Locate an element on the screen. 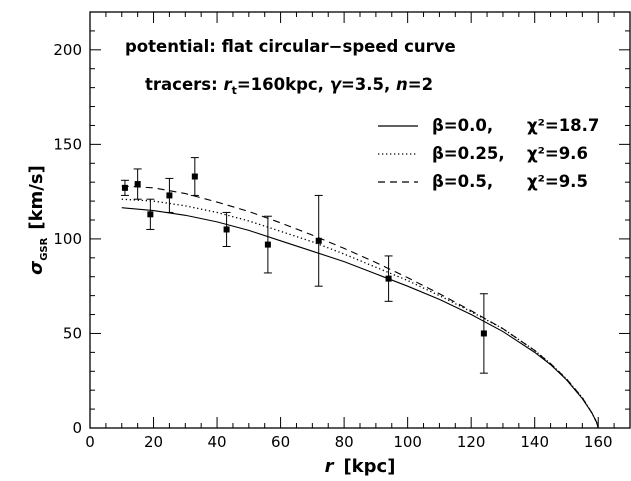  x-axis-label: r [kpc] is located at coordinates (360, 466).